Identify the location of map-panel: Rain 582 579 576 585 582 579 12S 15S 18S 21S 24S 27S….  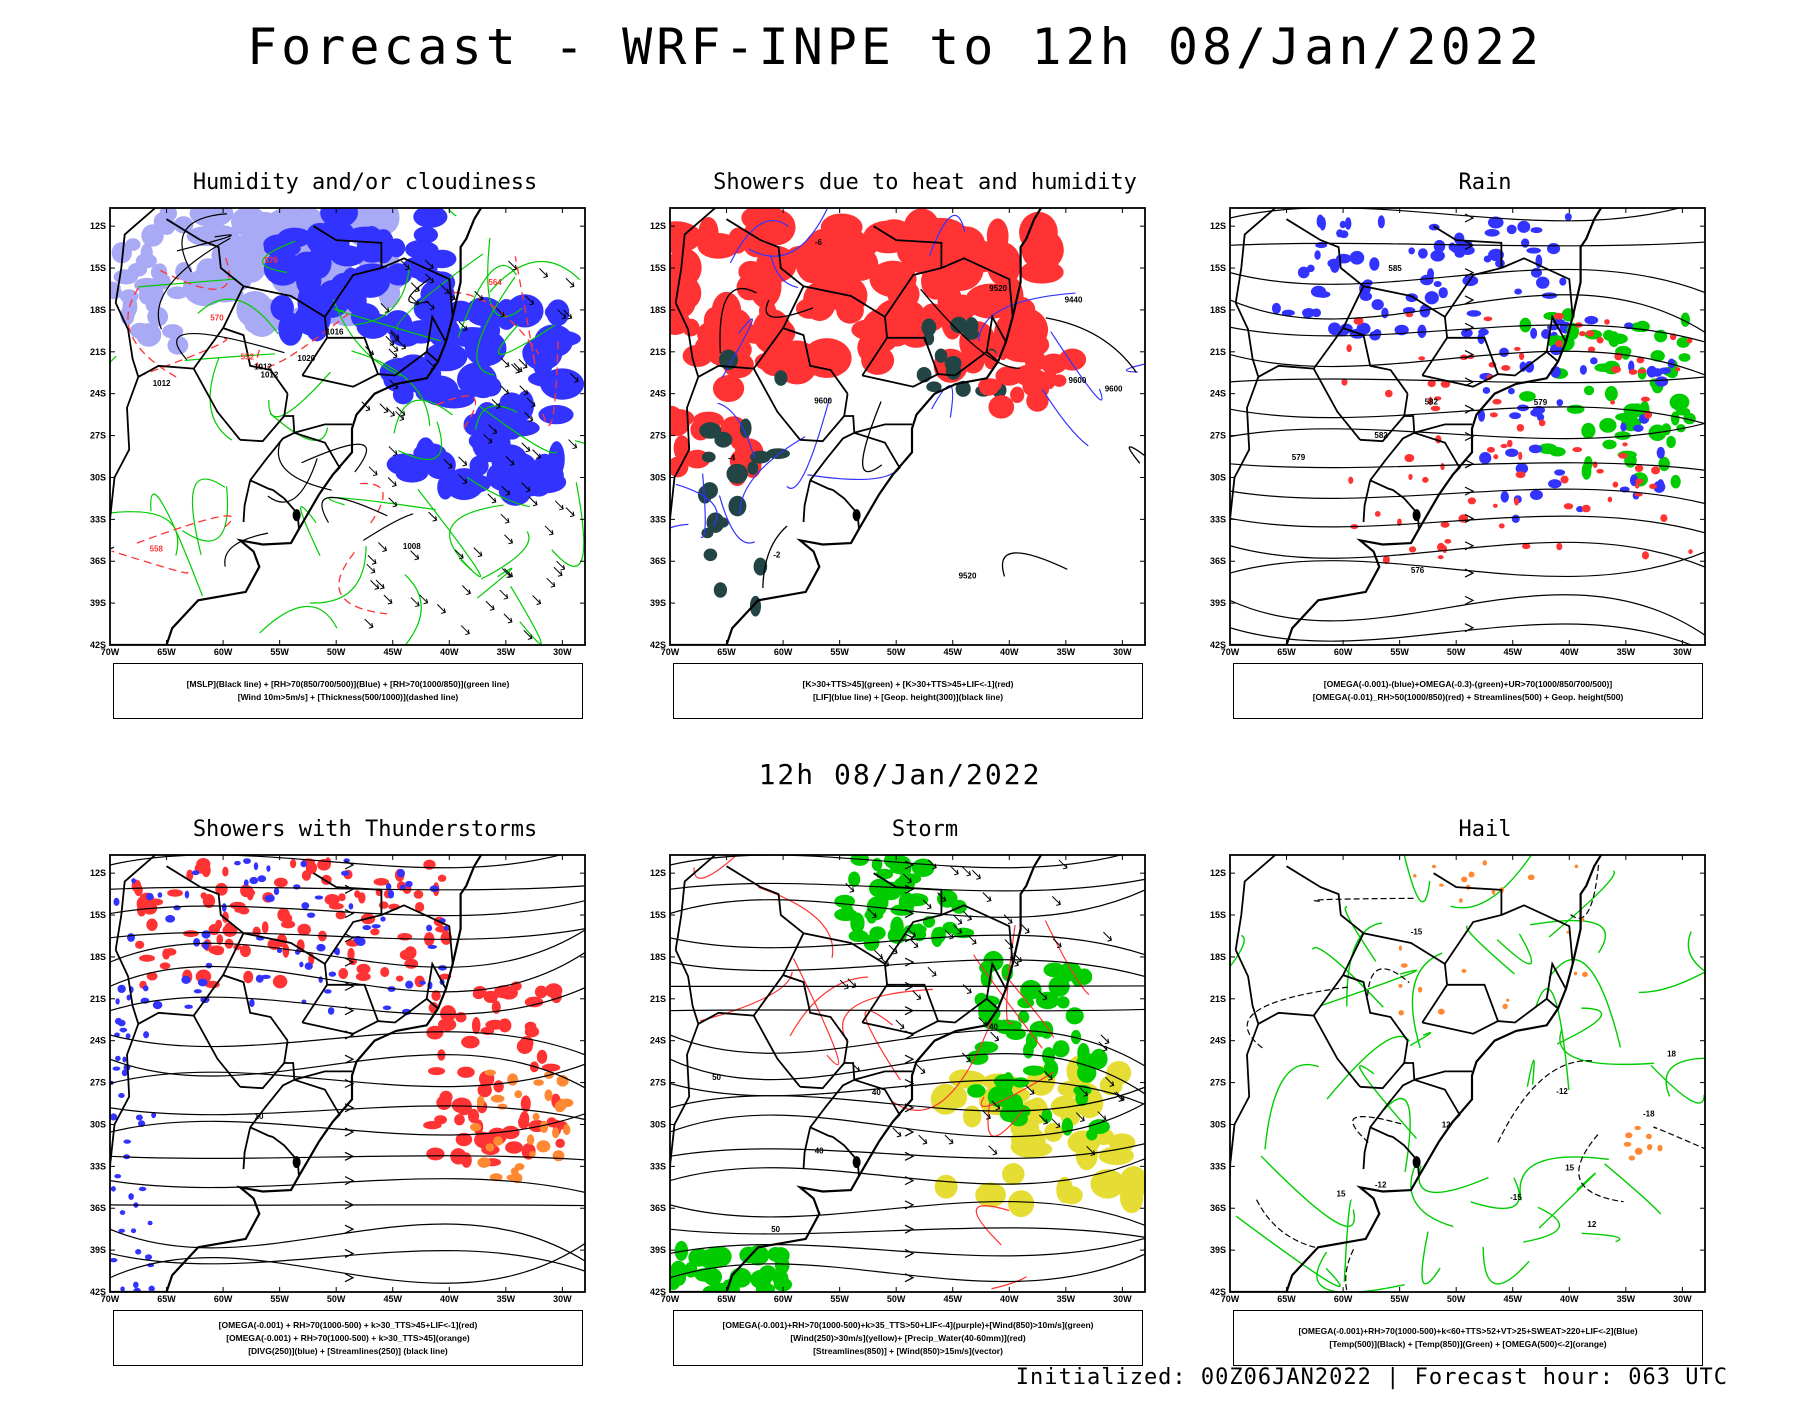
(1485, 462).